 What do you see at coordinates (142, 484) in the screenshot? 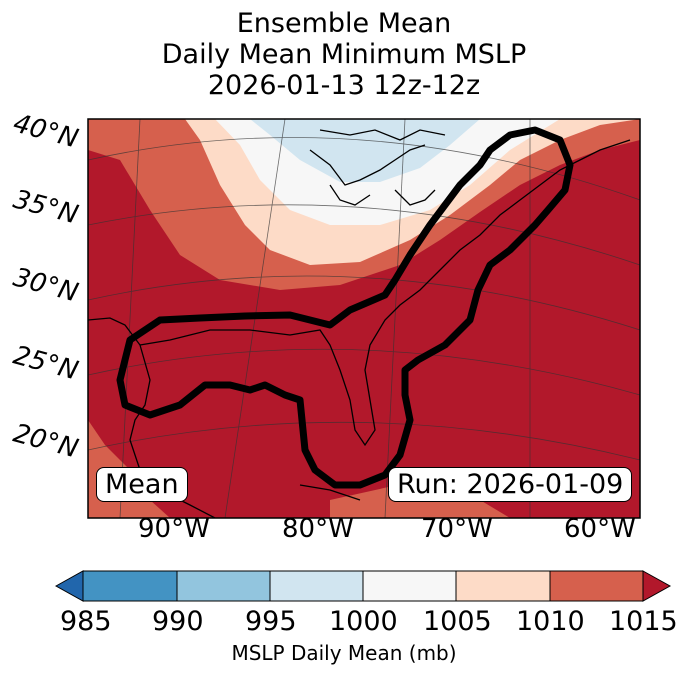
I see `mean-box: Mean` at bounding box center [142, 484].